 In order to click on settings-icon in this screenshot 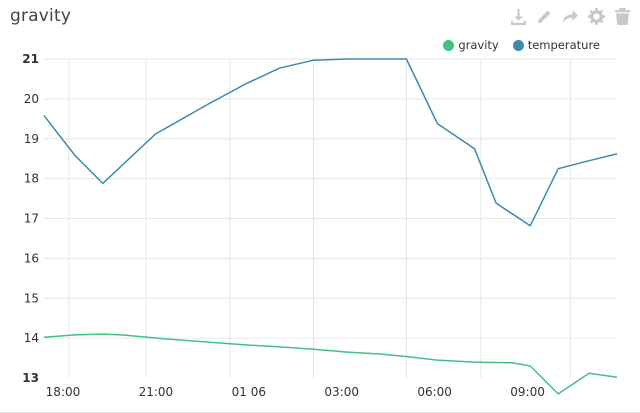, I will do `click(596, 16)`.